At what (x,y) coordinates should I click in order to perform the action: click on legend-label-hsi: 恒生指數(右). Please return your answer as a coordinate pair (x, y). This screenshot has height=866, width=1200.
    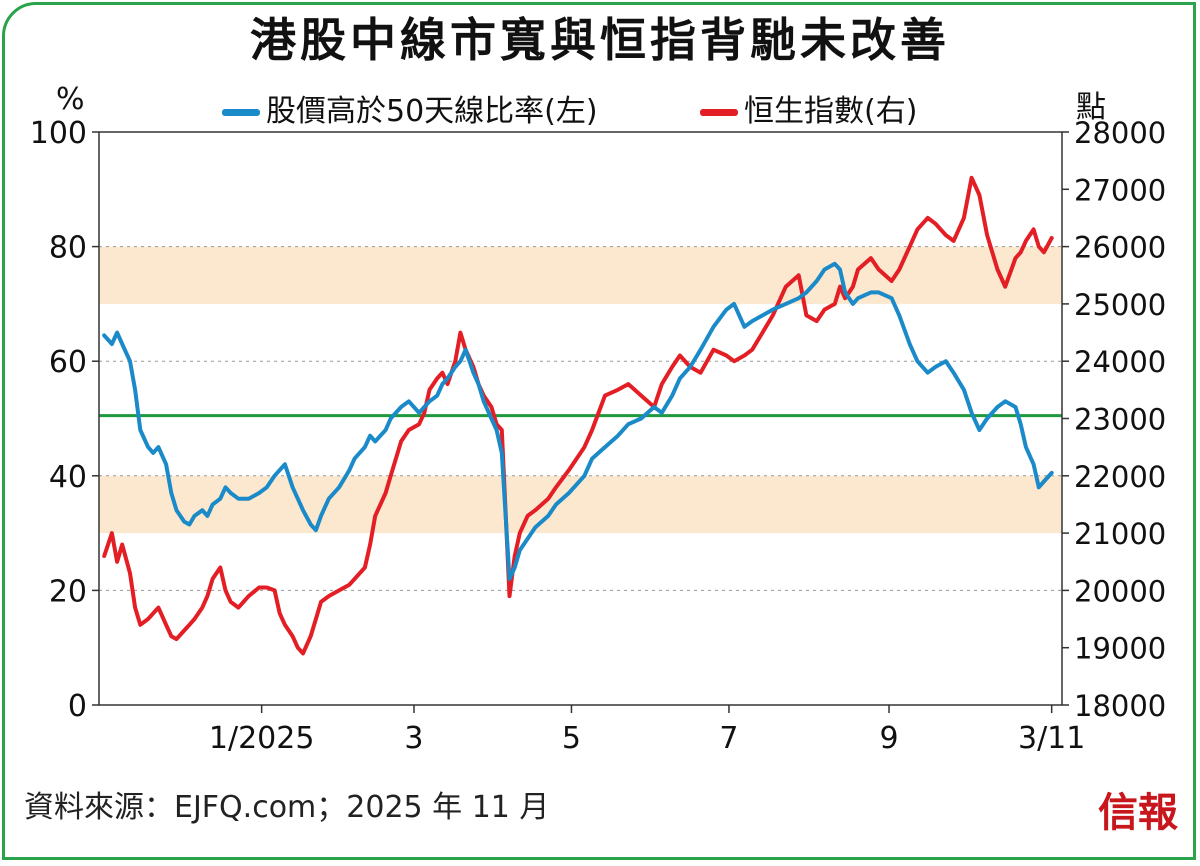
    Looking at the image, I should click on (831, 111).